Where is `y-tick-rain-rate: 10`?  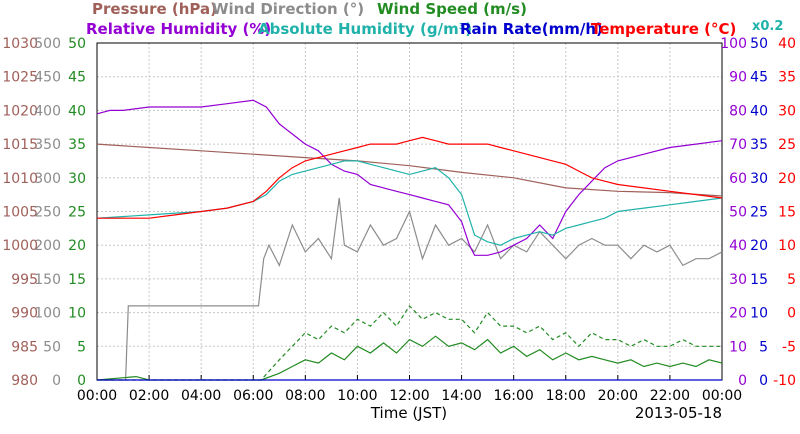
y-tick-rain-rate: 10 is located at coordinates (759, 314).